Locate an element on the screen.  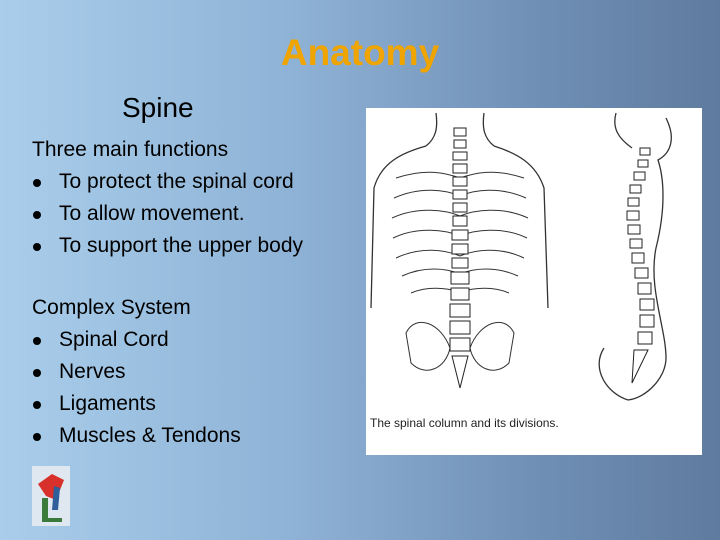
section-heading: Complex System is located at coordinates (111, 307).